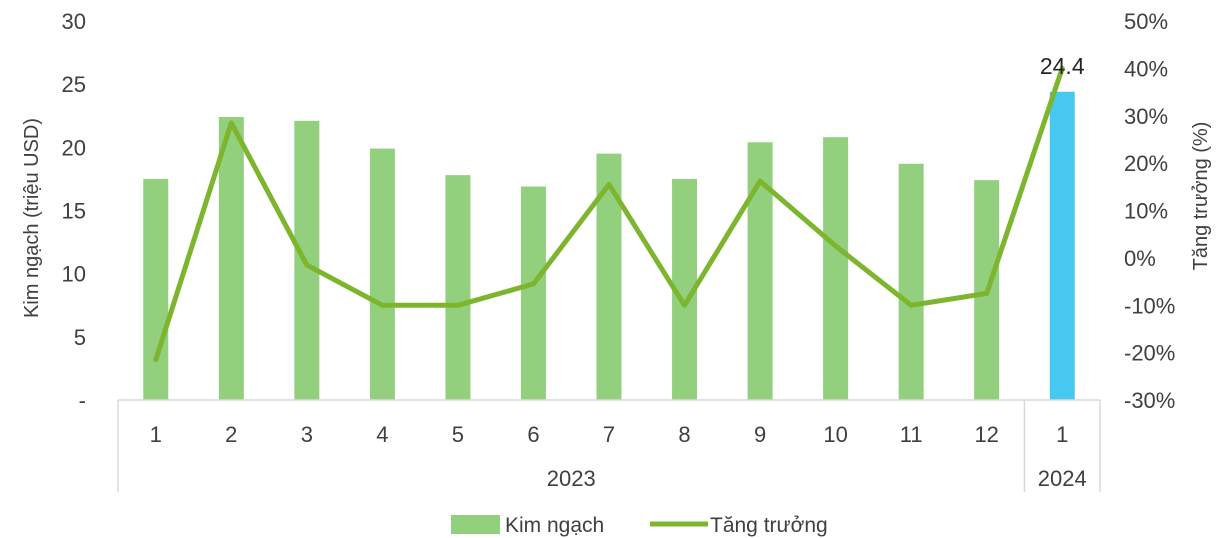  Describe the element at coordinates (1146, 21) in the screenshot. I see `right-tick-label: 50%` at that location.